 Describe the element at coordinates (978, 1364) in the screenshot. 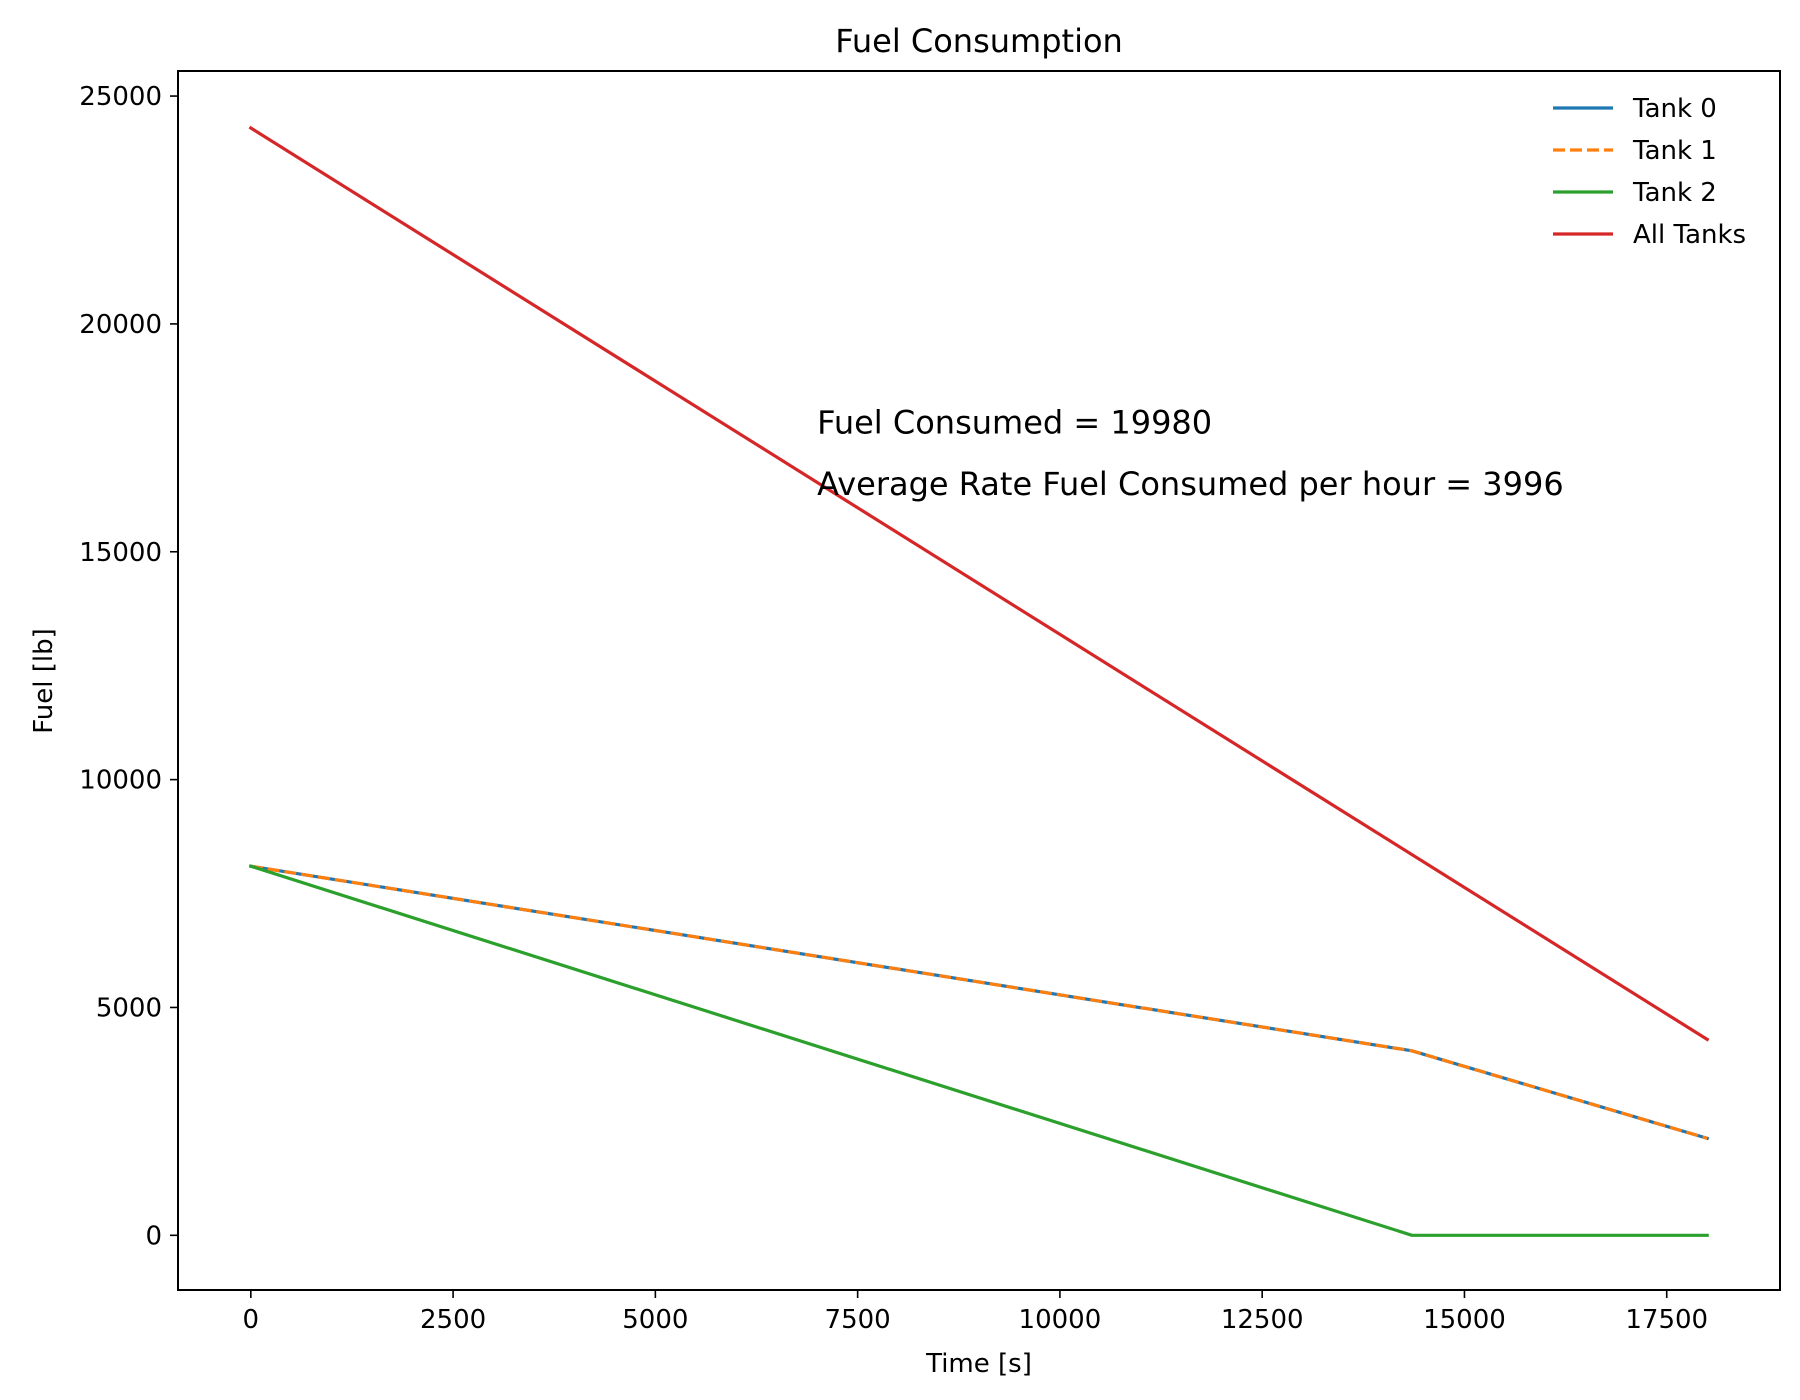

I see `x-axis-label: Time [s]` at that location.